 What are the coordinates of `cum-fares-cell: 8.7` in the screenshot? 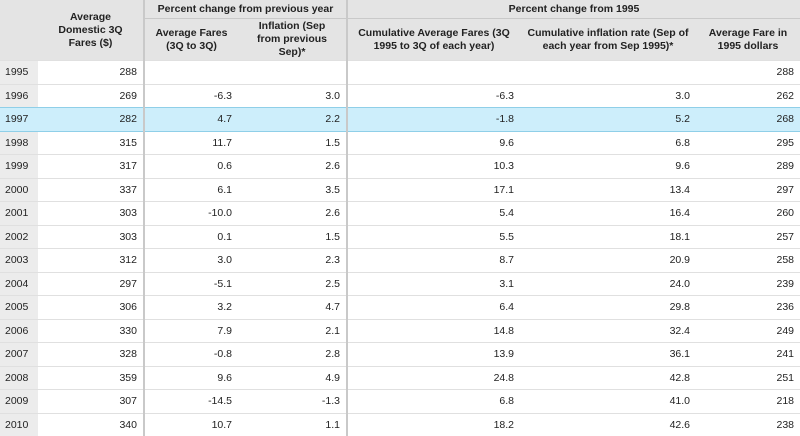 It's located at (433, 261).